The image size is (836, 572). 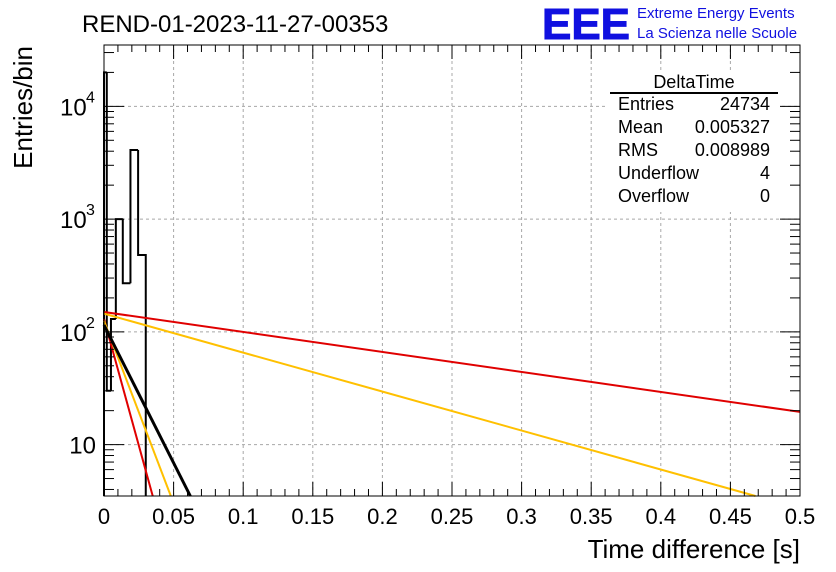 I want to click on logo-line-2: La Scienza nelle Scuole, so click(x=717, y=33).